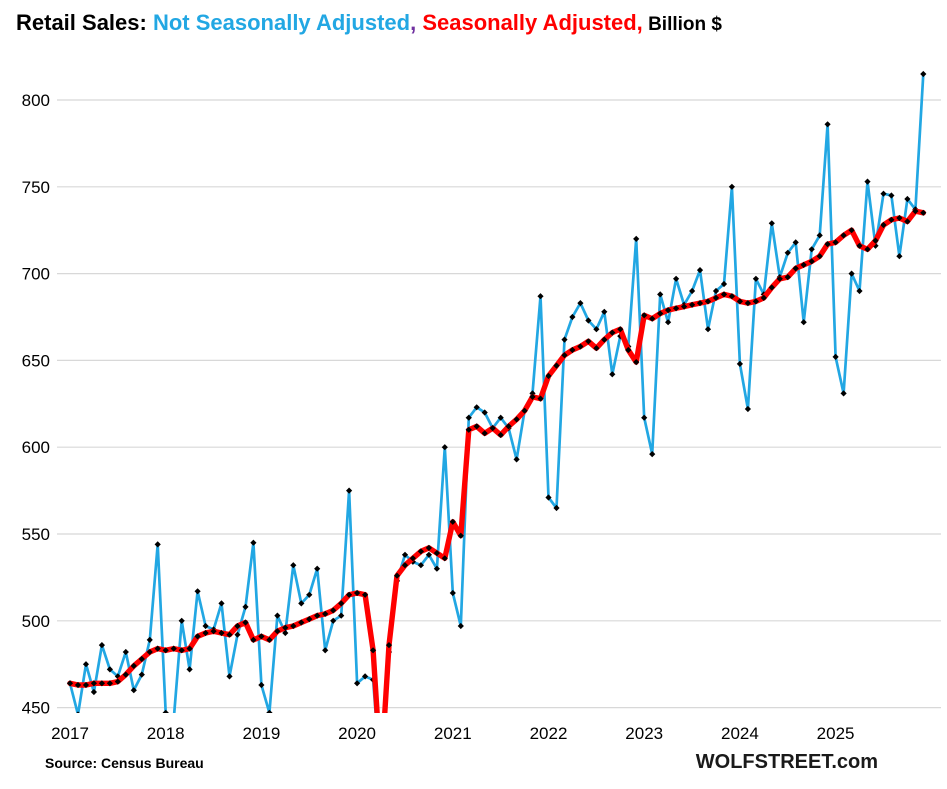 Image resolution: width=947 pixels, height=789 pixels. Describe the element at coordinates (682, 24) in the screenshot. I see `title-units: Billion $` at that location.